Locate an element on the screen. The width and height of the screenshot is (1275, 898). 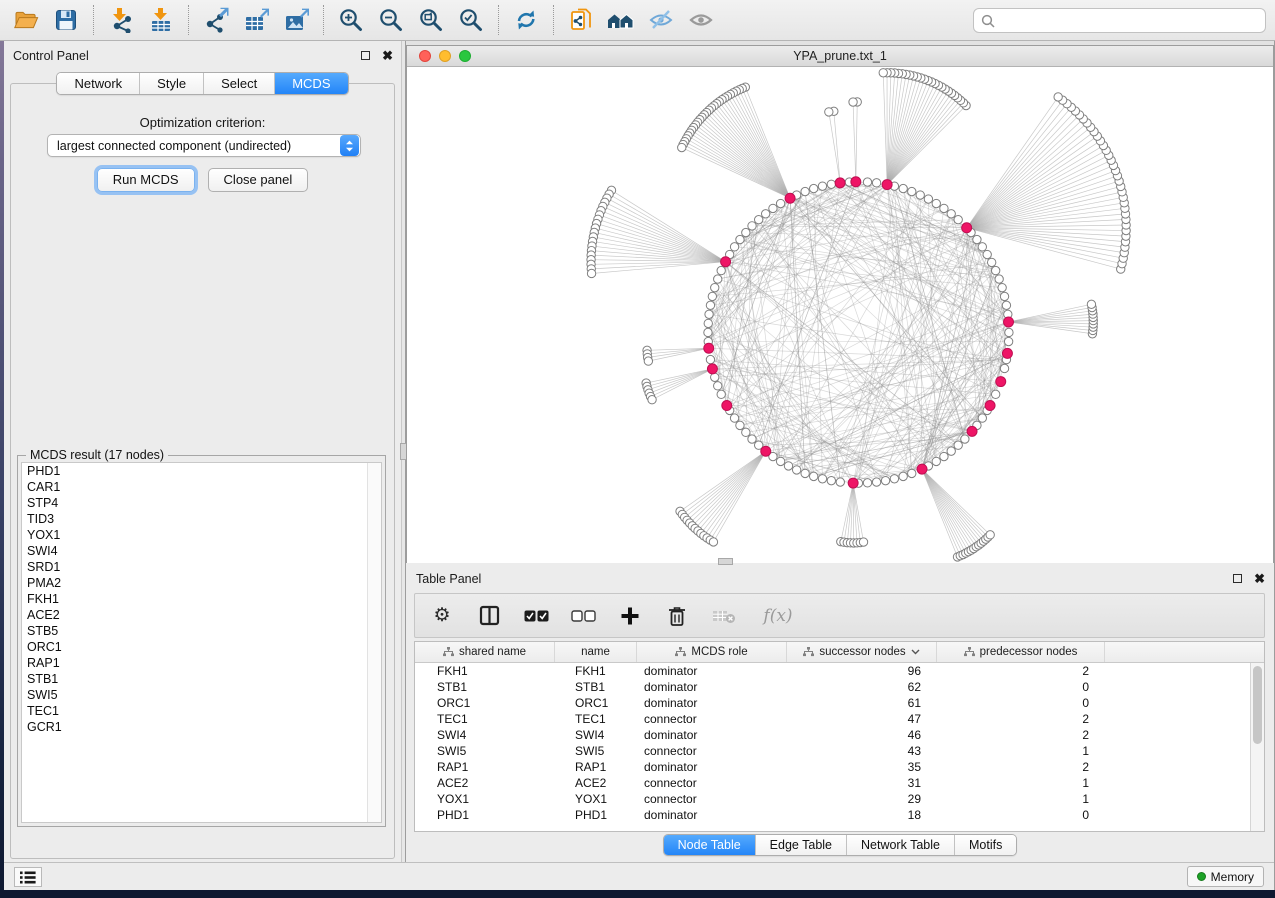
table-cell: 1 is located at coordinates (1085, 783).